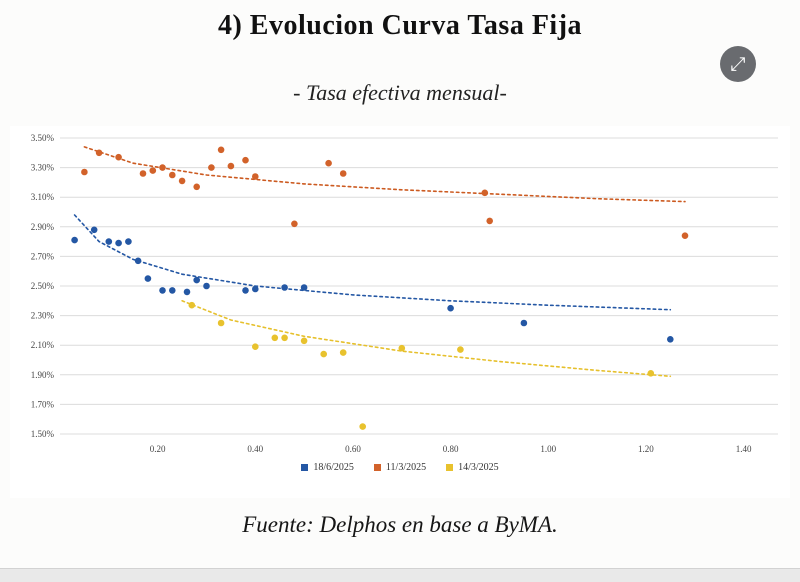 Image resolution: width=800 pixels, height=582 pixels. Describe the element at coordinates (43, 434) in the screenshot. I see `y-tick-label: 1.50%` at that location.